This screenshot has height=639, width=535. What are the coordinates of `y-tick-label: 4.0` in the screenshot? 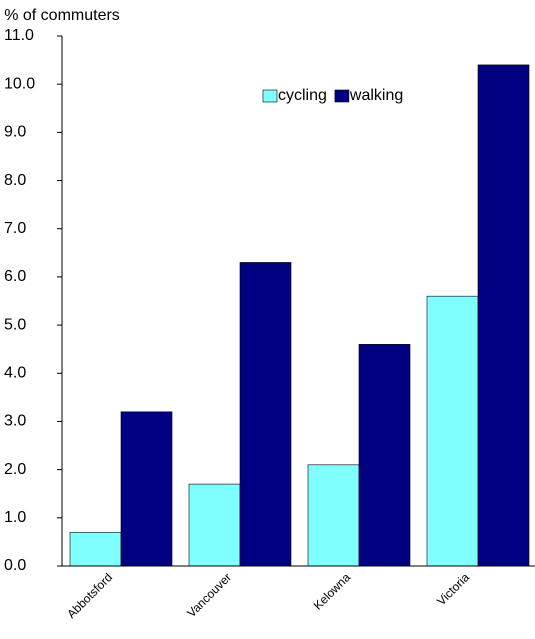 It's located at (15, 372).